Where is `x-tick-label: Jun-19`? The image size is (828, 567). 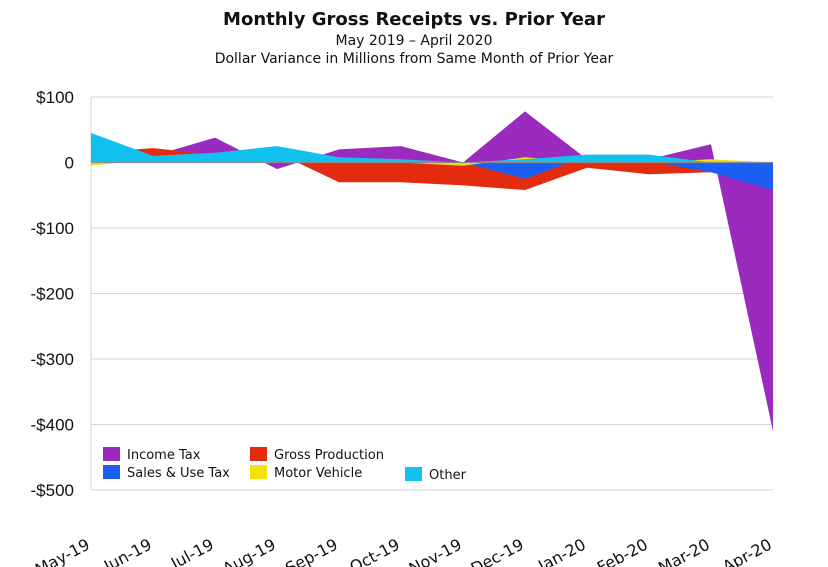 x-tick-label: Jun-19 is located at coordinates (127, 551).